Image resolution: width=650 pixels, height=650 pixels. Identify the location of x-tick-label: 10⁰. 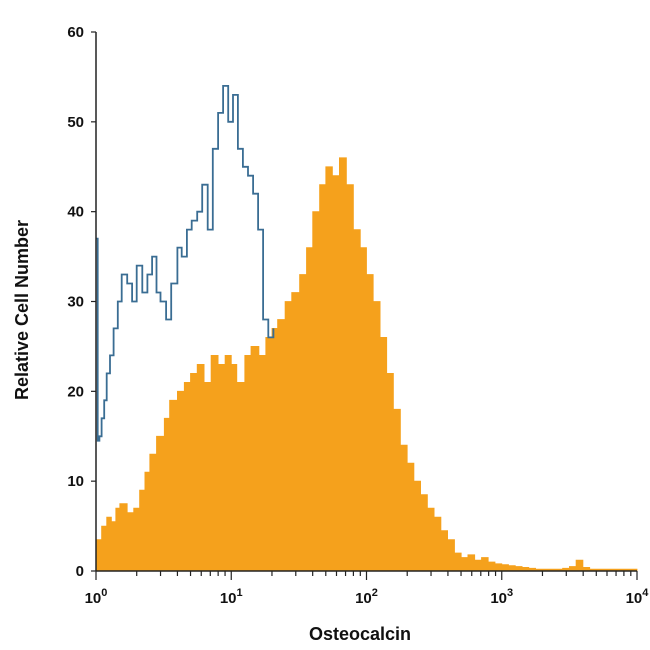
(96, 597).